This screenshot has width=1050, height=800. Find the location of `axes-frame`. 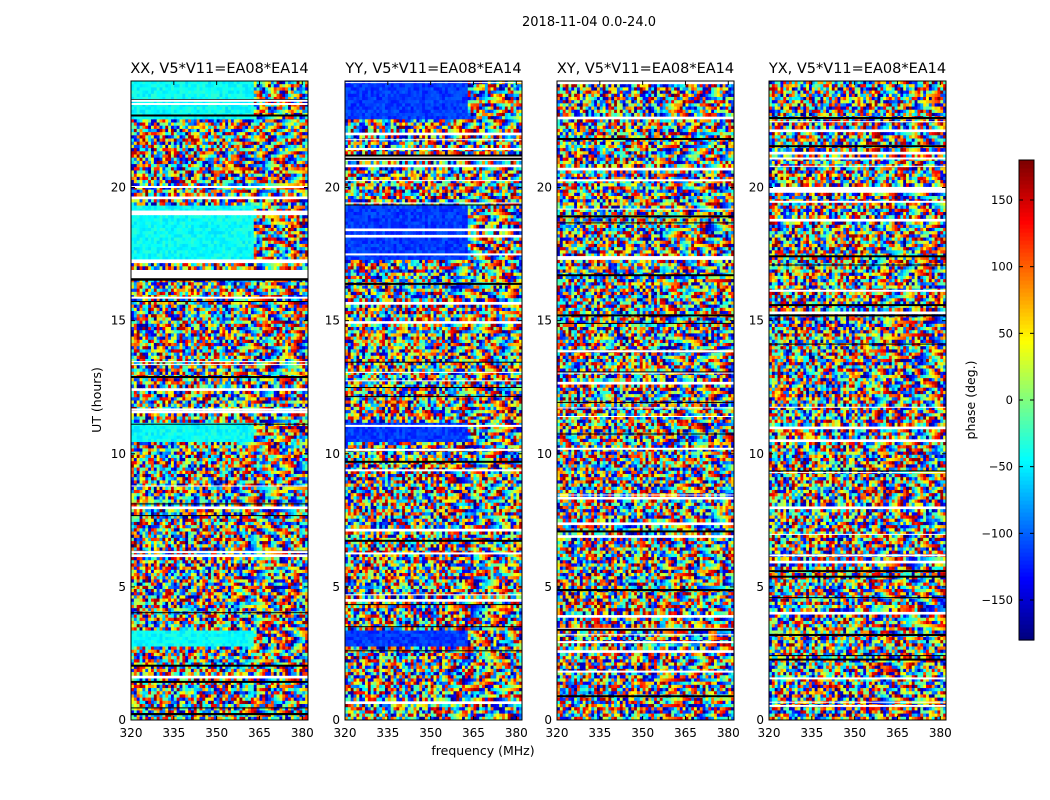

axes-frame is located at coordinates (857, 400).